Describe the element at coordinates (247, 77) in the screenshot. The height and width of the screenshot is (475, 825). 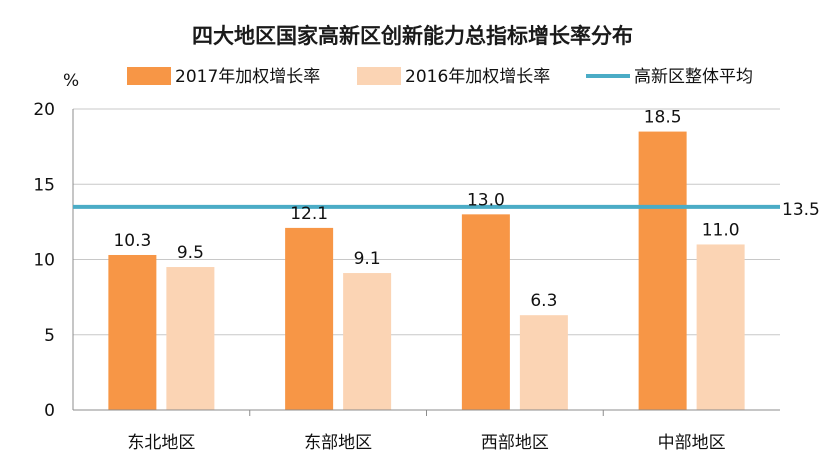
I see `legend-label: 2017年加权增长率` at that location.